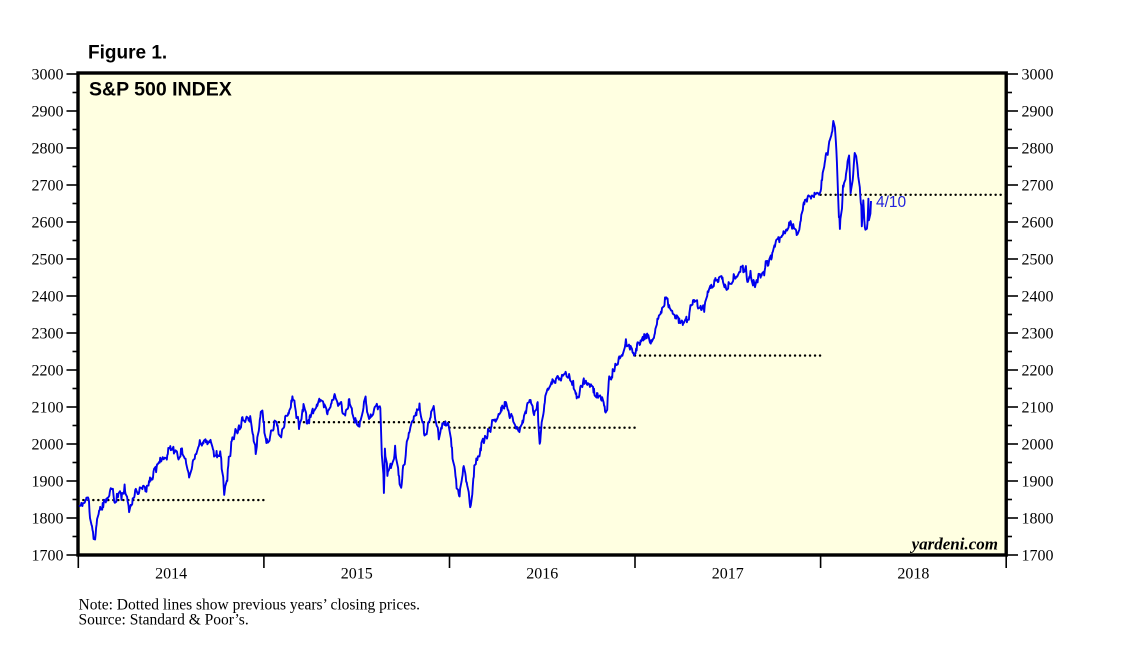 This screenshot has width=1138, height=651. What do you see at coordinates (913, 574) in the screenshot?
I see `svg-text: 2018` at bounding box center [913, 574].